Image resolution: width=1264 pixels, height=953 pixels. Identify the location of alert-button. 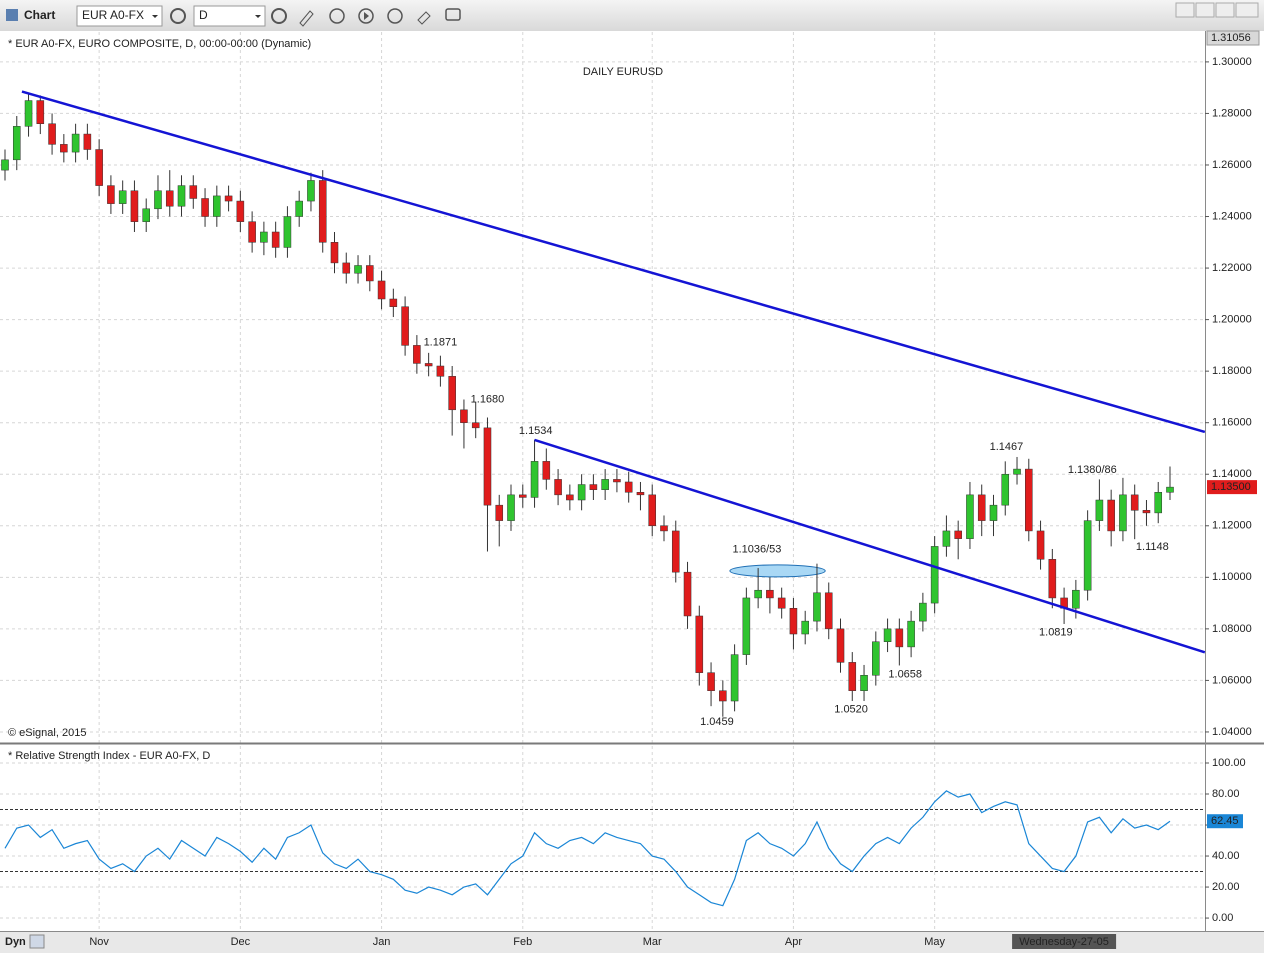
(395, 16).